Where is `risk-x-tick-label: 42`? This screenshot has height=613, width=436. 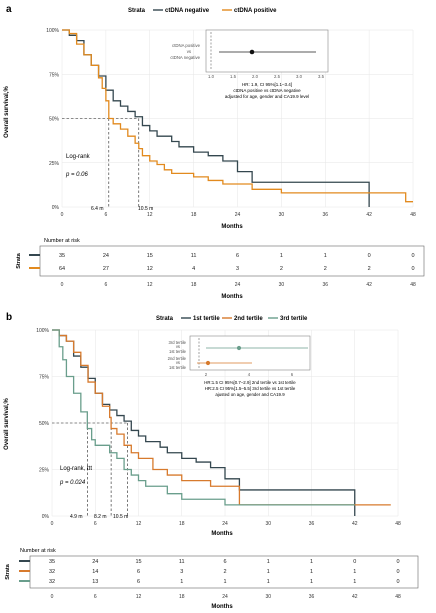 risk-x-tick-label: 42 is located at coordinates (369, 285).